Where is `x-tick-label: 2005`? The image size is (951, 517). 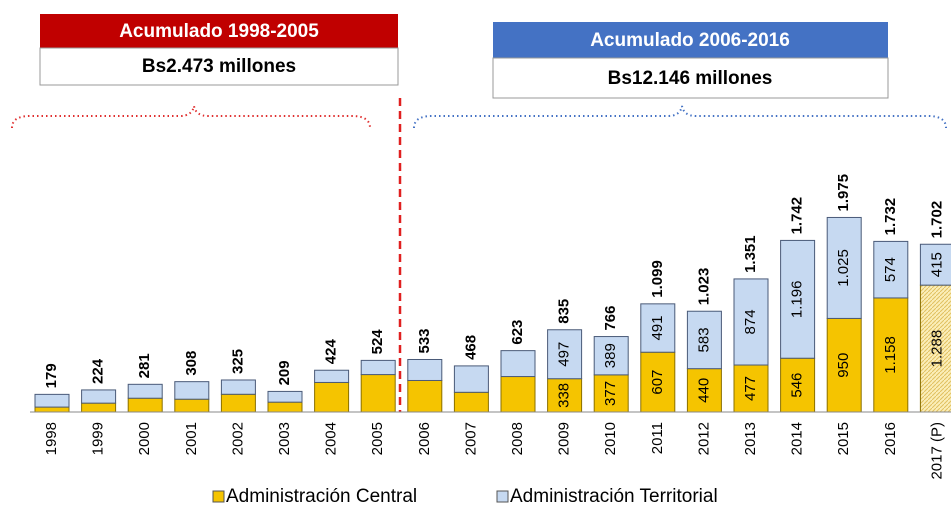 x-tick-label: 2005 is located at coordinates (377, 438).